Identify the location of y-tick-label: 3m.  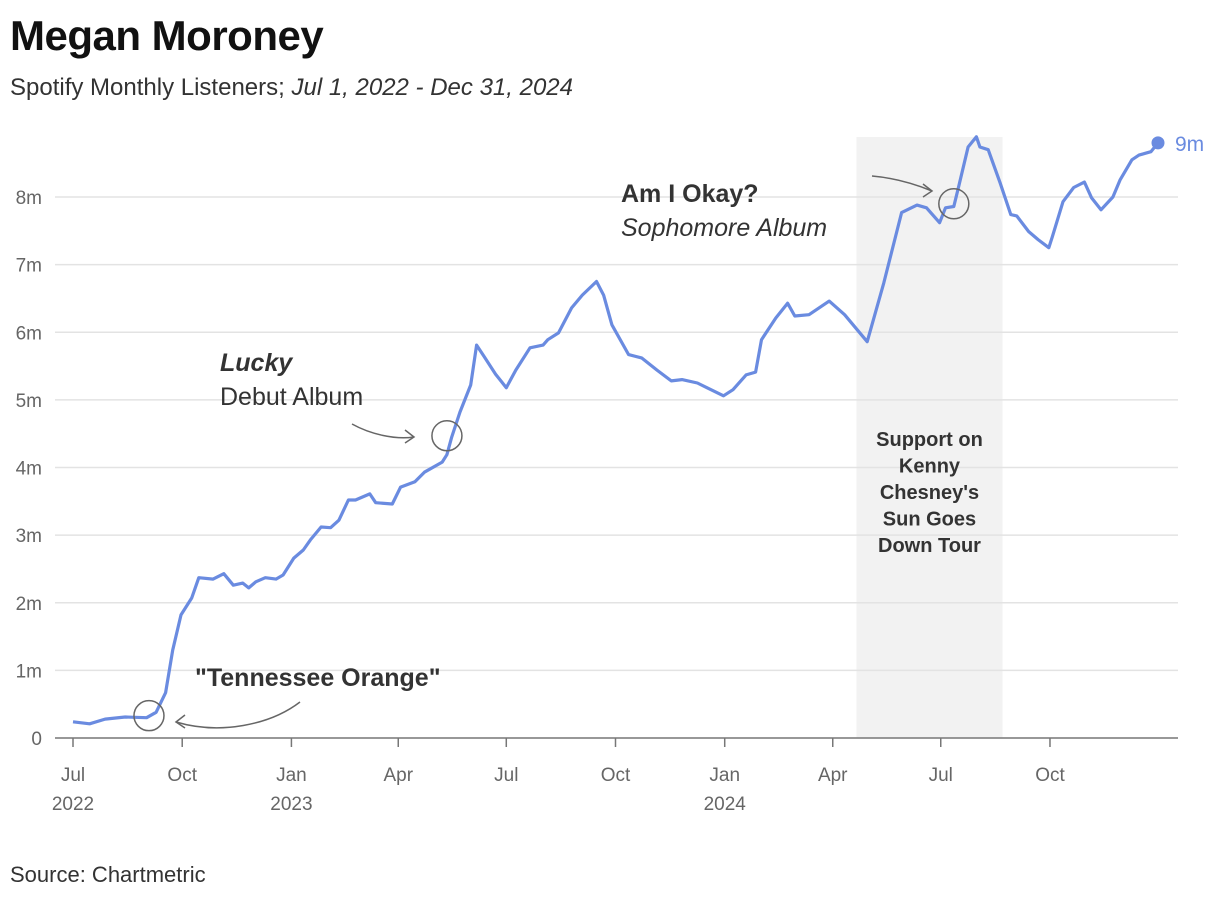
(29, 536).